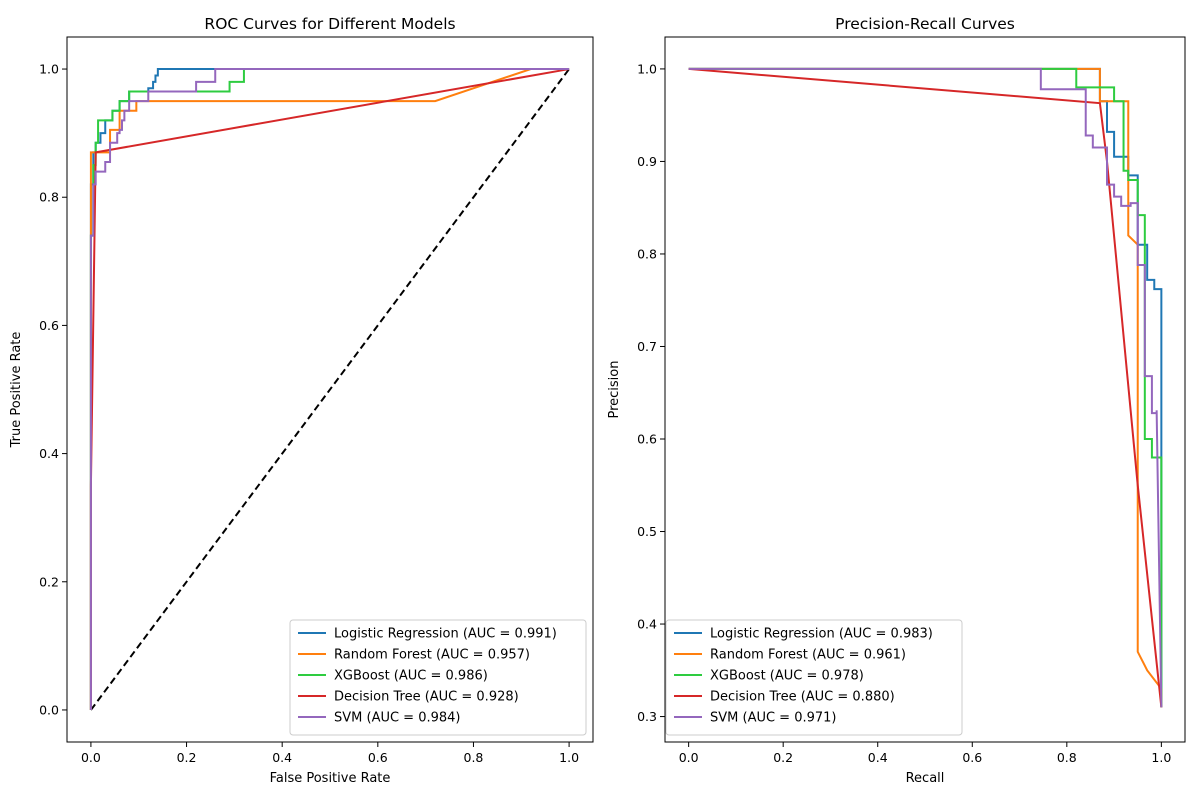 This screenshot has height=800, width=1200. I want to click on legend-label: Decision Tree (AUC = 0.880), so click(802, 697).